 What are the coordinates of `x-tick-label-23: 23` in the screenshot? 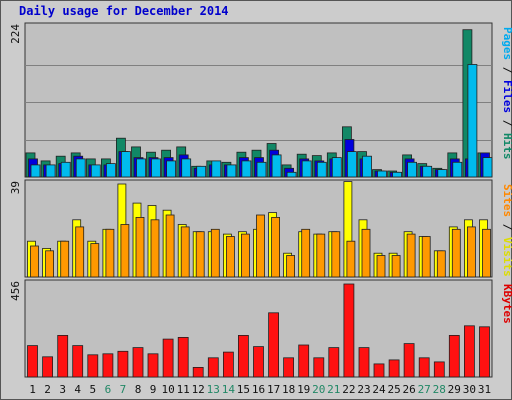 It's located at (363, 389).